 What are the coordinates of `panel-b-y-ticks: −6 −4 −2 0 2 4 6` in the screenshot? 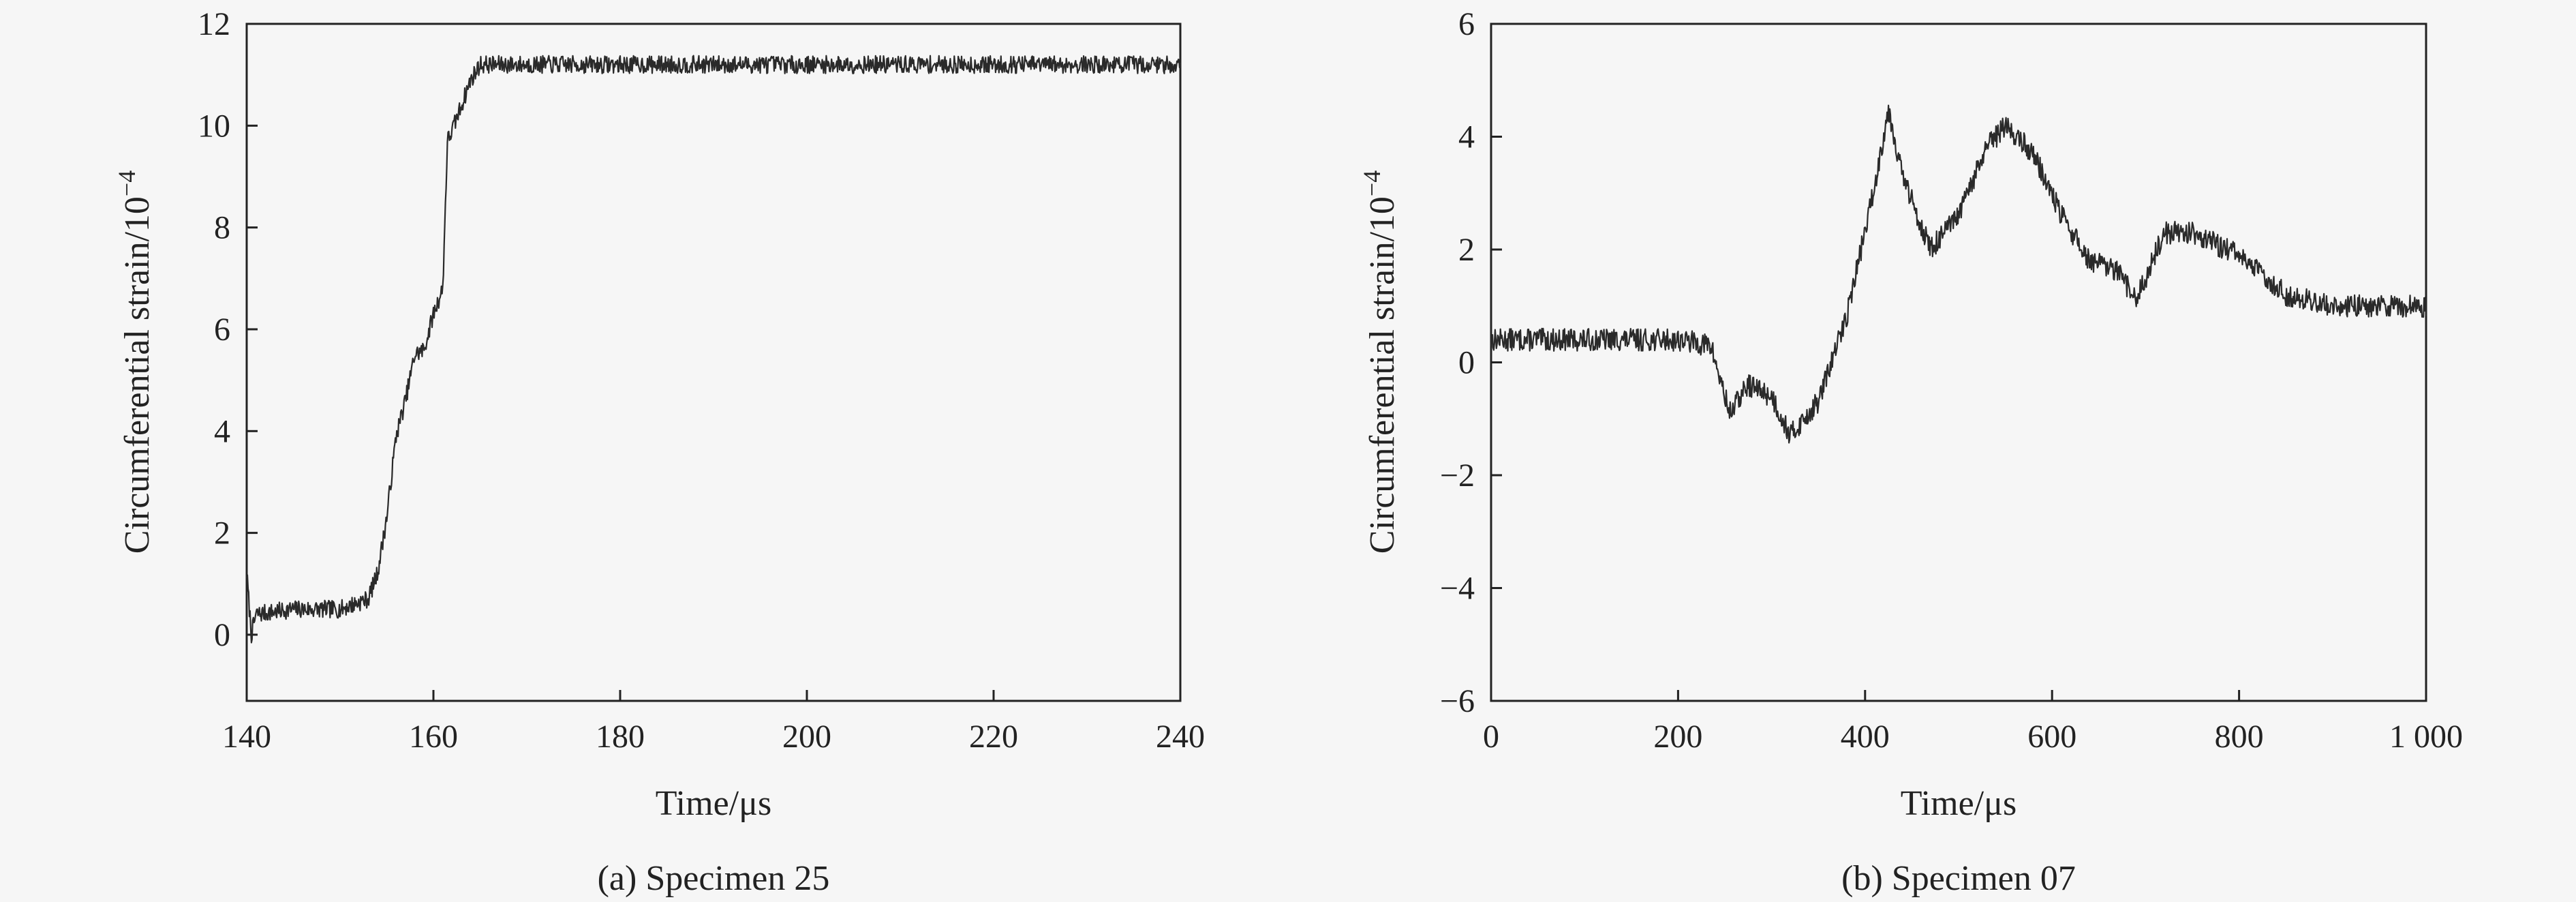 It's located at (1471, 363).